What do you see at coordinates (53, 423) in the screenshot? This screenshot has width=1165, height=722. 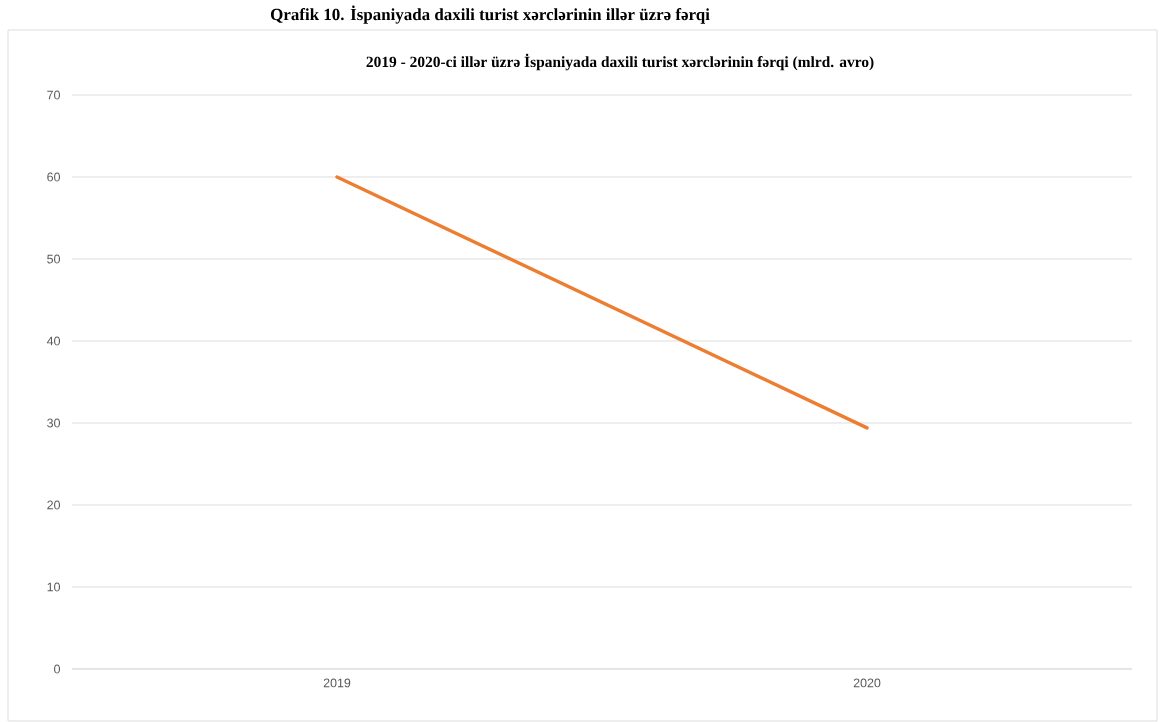 I see `y-tick-label: 30` at bounding box center [53, 423].